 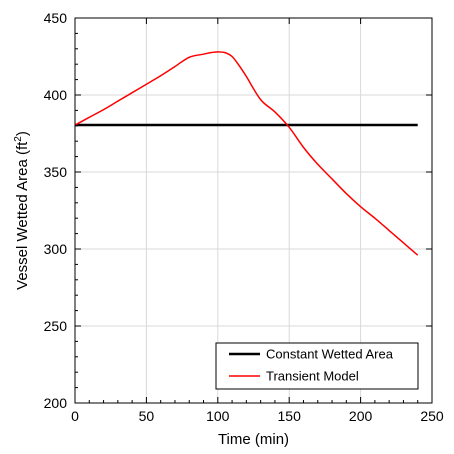 I want to click on y-axis-title-superscript: 2, so click(x=18, y=139).